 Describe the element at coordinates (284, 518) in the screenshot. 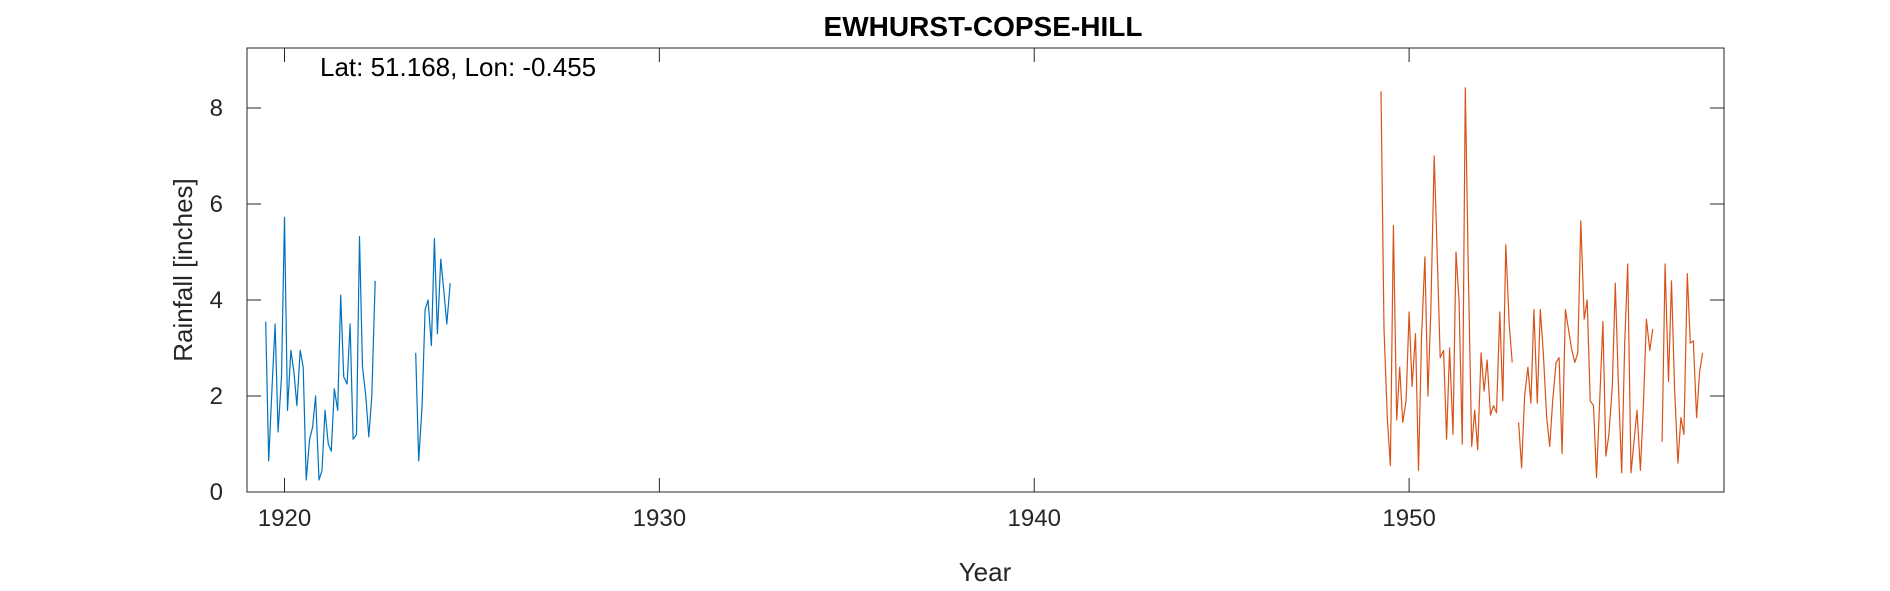

I see `x-tick-label: 1920` at that location.